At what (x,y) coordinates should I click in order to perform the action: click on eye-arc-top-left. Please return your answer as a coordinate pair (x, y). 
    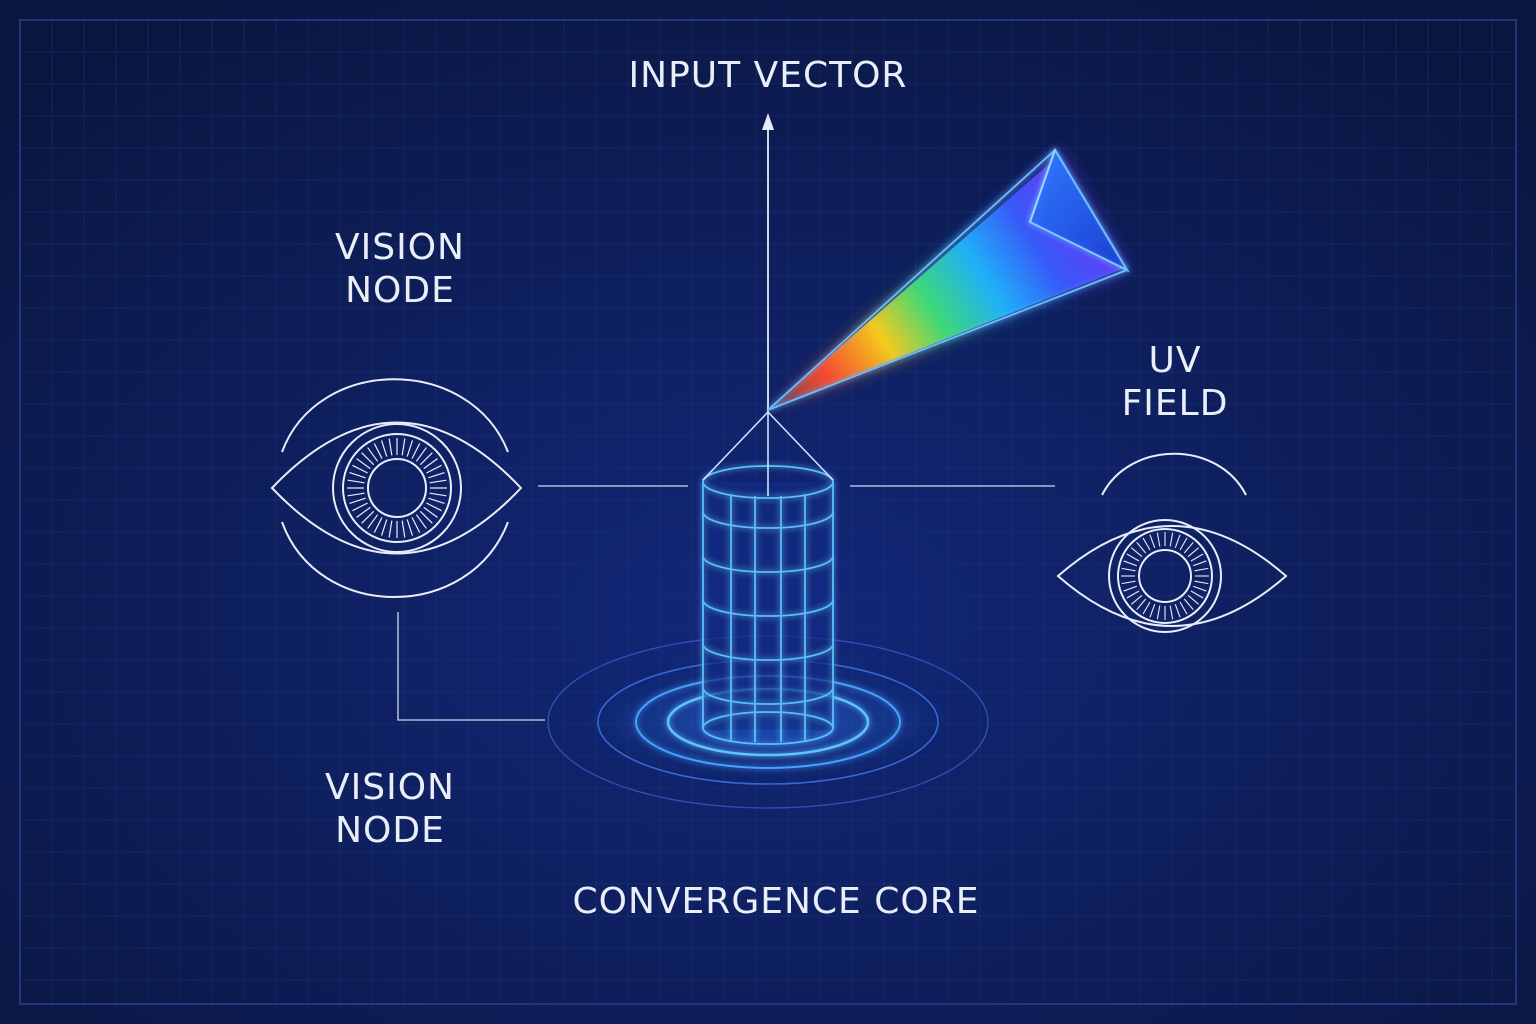
    Looking at the image, I should click on (395, 415).